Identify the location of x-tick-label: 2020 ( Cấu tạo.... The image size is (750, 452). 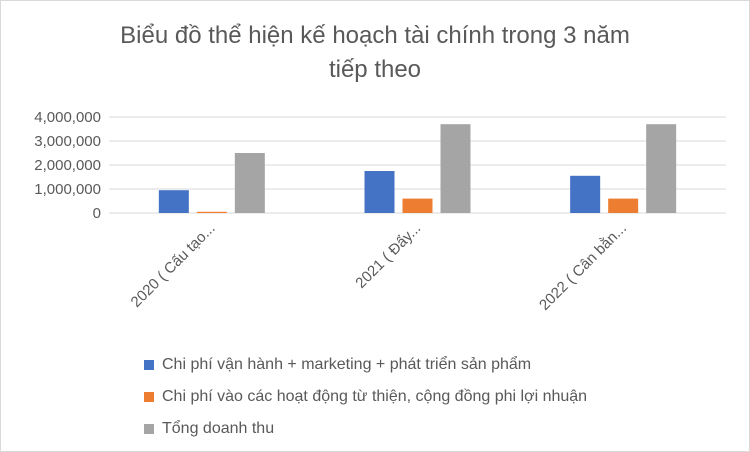
(173, 265).